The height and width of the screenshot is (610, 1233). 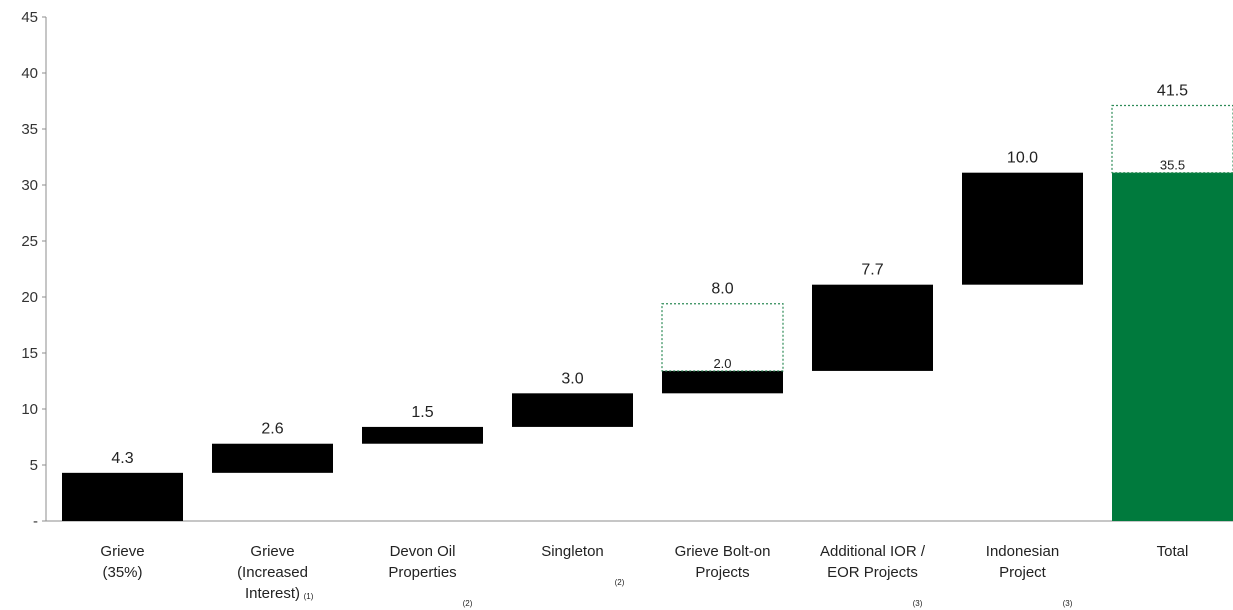 What do you see at coordinates (873, 551) in the screenshot?
I see `category-label: Additional IOR /` at bounding box center [873, 551].